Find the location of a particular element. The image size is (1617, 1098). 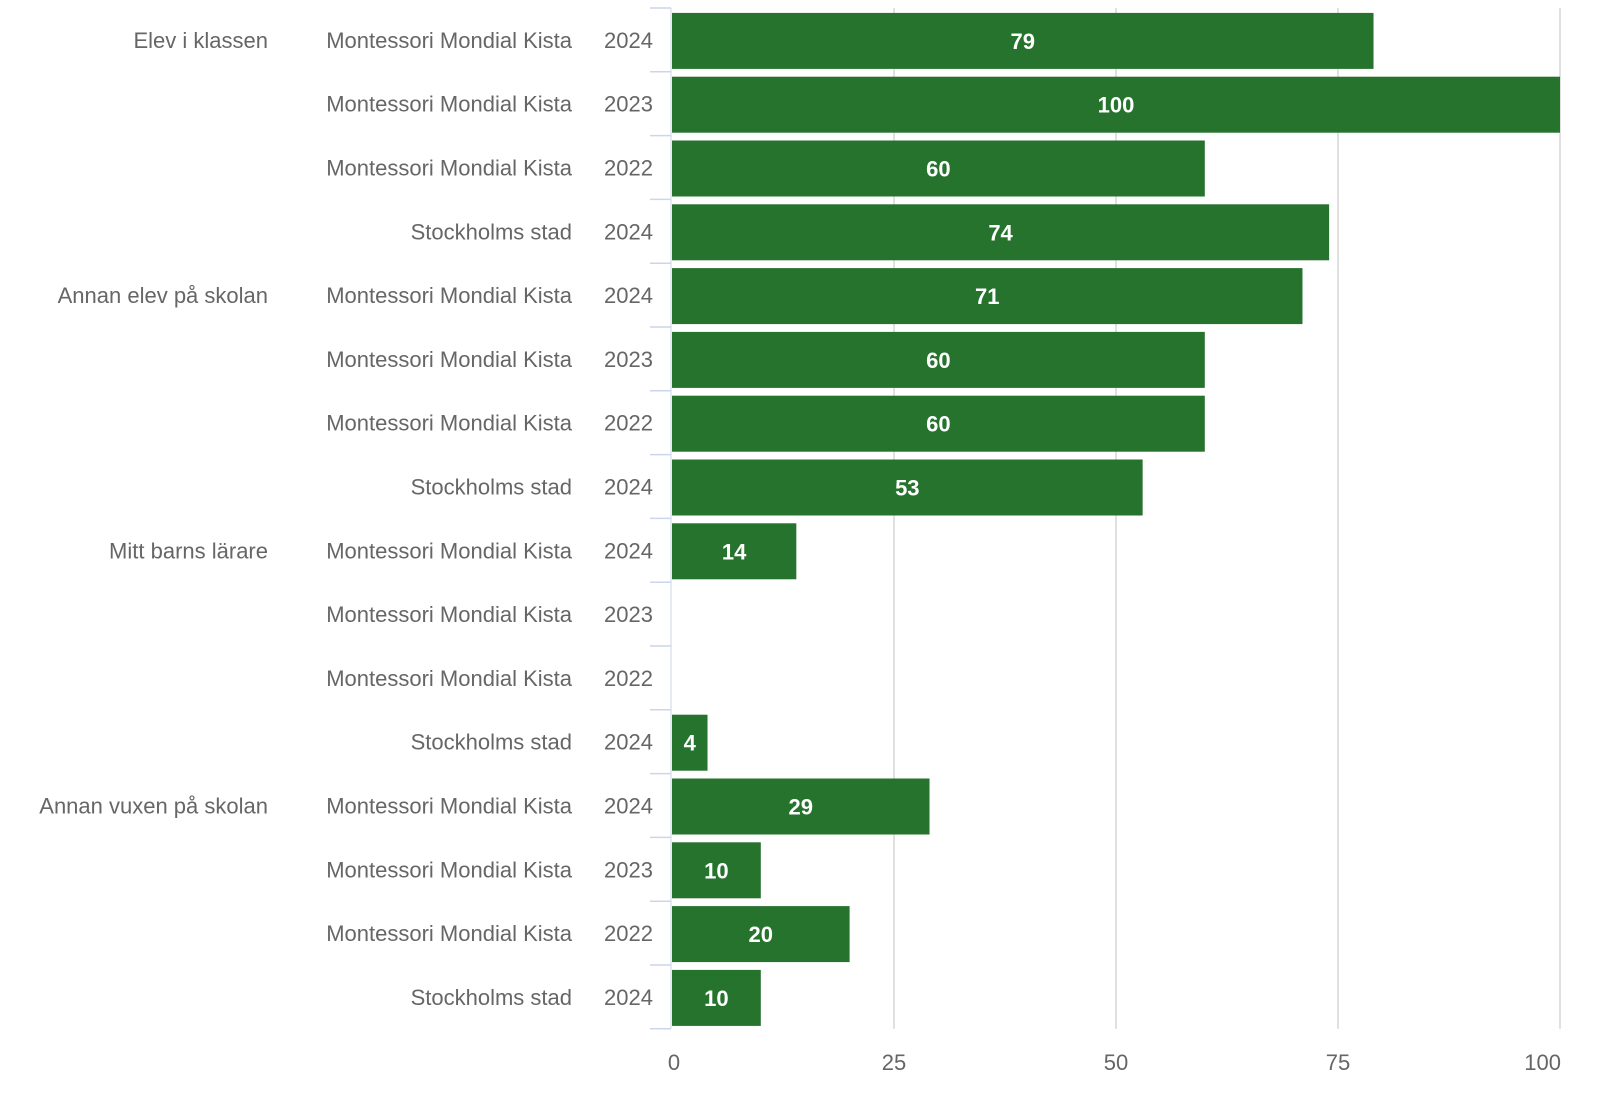

data-label: 100 is located at coordinates (1116, 105).